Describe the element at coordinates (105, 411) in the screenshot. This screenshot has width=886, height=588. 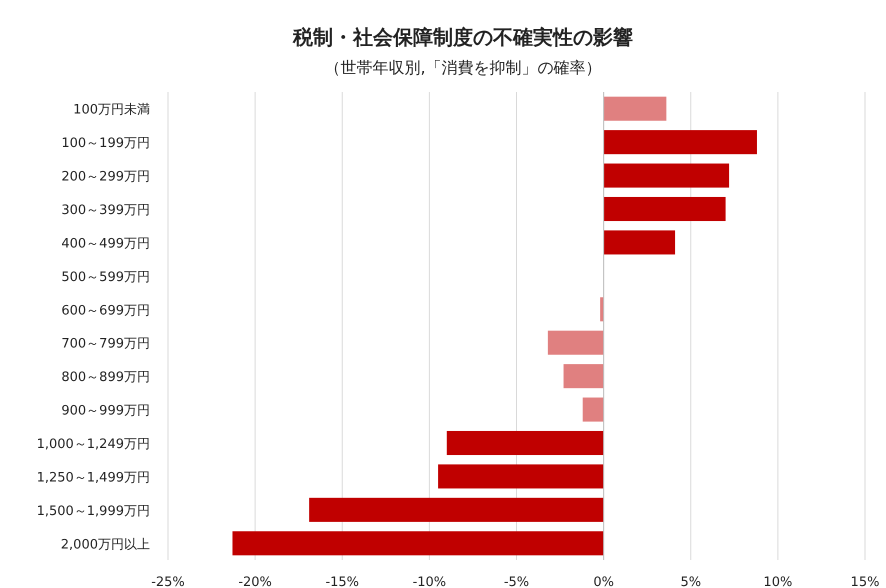
I see `y-tick-label: 900～999万円` at that location.